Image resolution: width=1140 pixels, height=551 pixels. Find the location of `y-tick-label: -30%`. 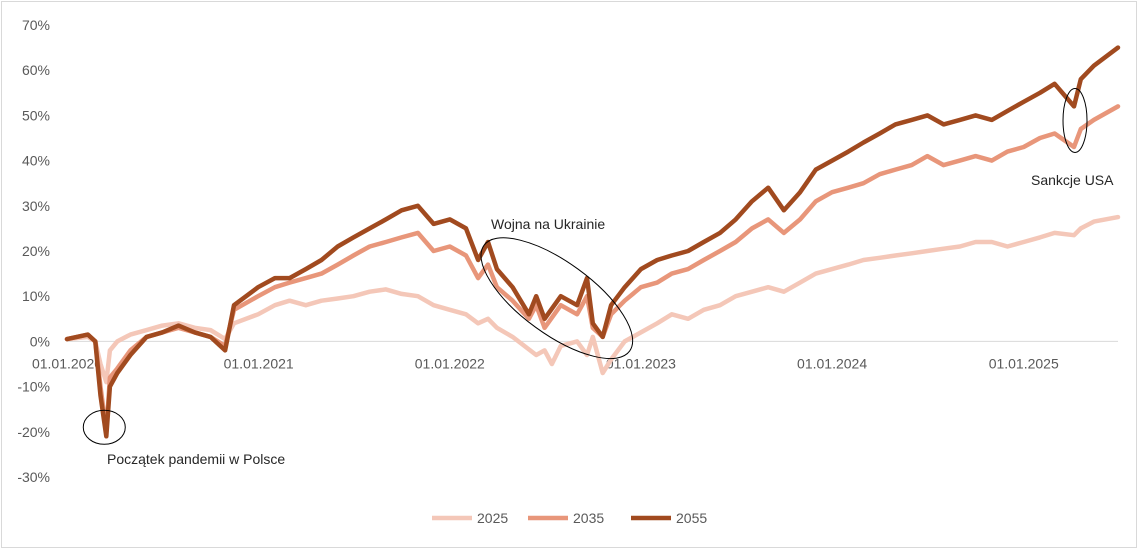

y-tick-label: -30% is located at coordinates (33, 477).